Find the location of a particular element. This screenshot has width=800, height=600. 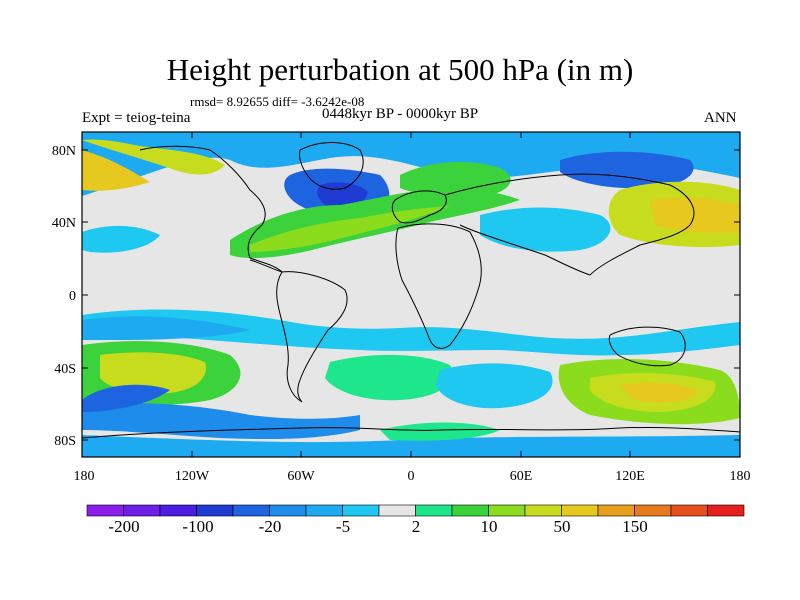

colorbar-label: -20 is located at coordinates (270, 526).